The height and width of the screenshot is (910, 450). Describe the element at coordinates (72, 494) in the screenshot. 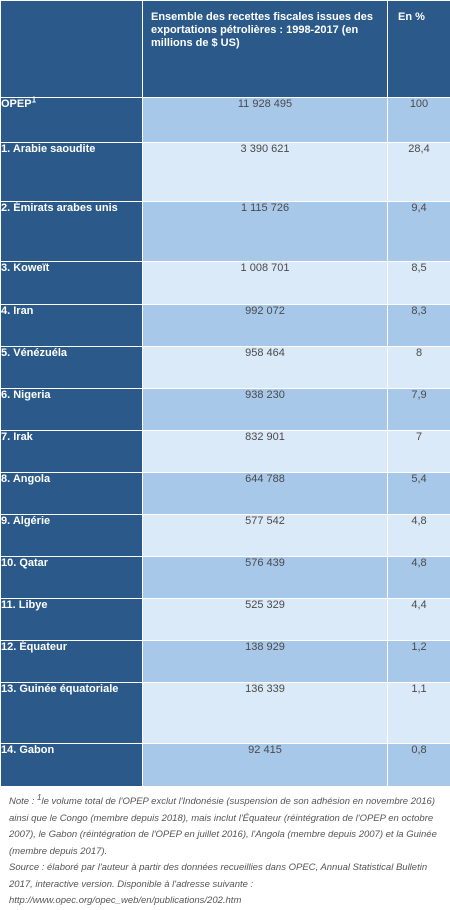

I see `row-name: 8. Angola` at that location.